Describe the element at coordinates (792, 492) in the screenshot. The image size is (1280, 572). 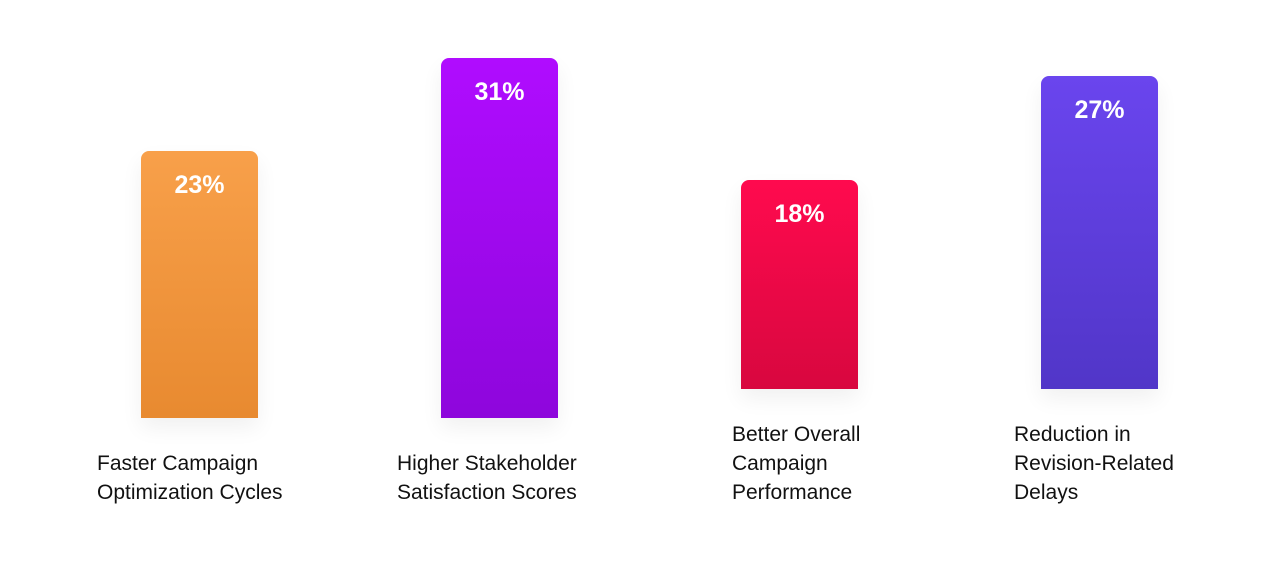
I see `category-label-line: Performance` at that location.